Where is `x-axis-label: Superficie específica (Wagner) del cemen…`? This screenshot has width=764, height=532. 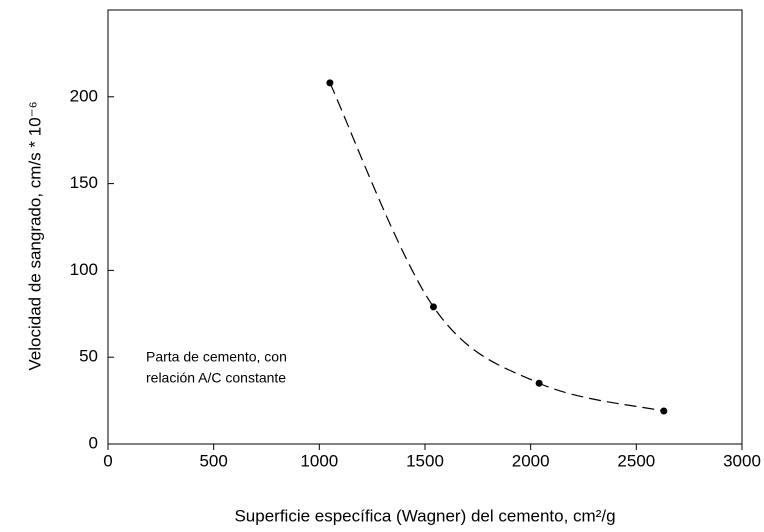 x-axis-label: Superficie específica (Wagner) del cemen… is located at coordinates (424, 515).